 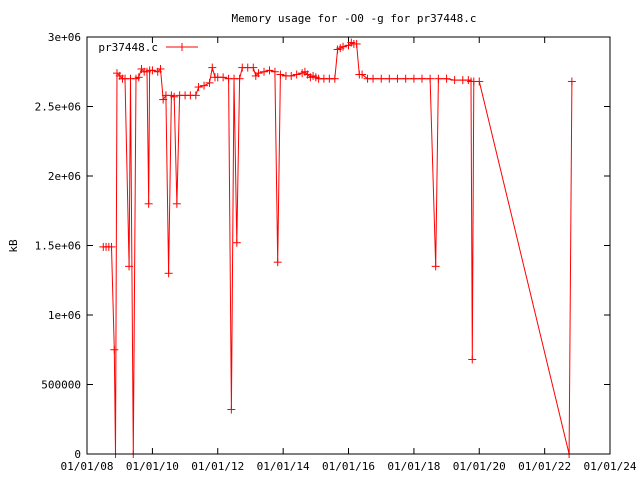 What do you see at coordinates (283, 466) in the screenshot?
I see `x-tick-label: 01/01/14` at bounding box center [283, 466].